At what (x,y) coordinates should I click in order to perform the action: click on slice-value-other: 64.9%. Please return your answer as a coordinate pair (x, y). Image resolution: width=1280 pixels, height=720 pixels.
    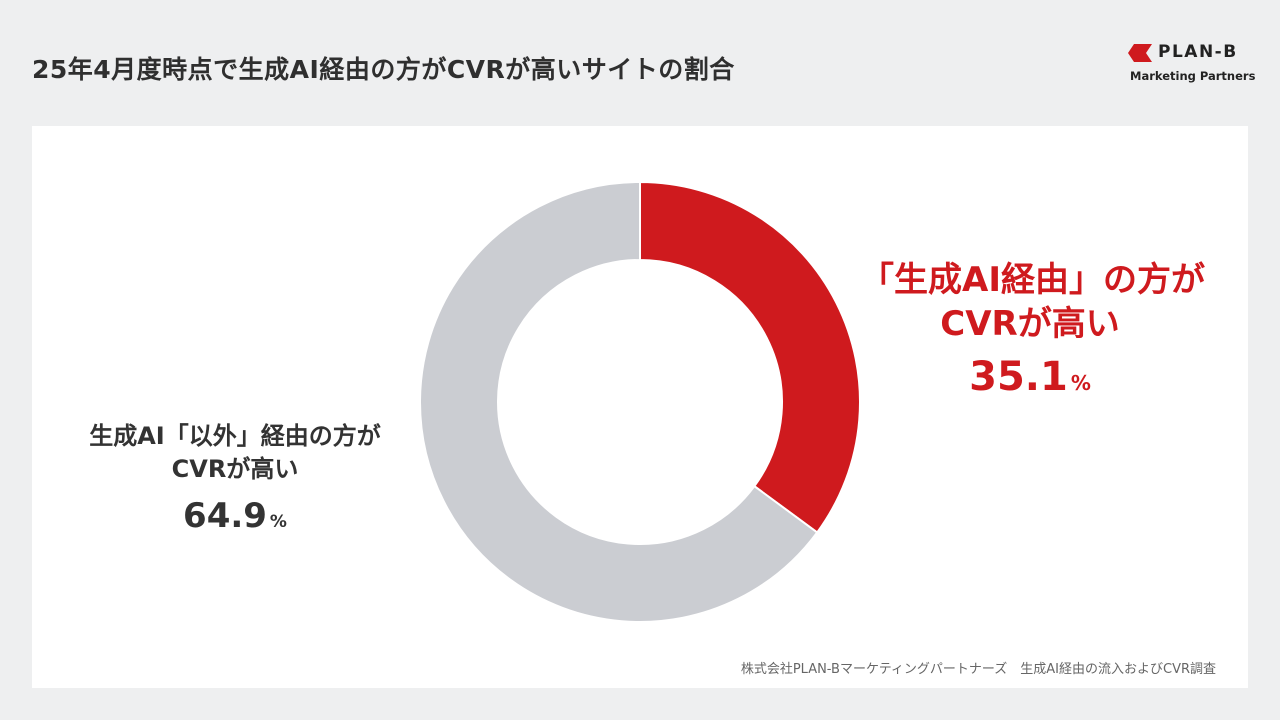
    Looking at the image, I should click on (235, 519).